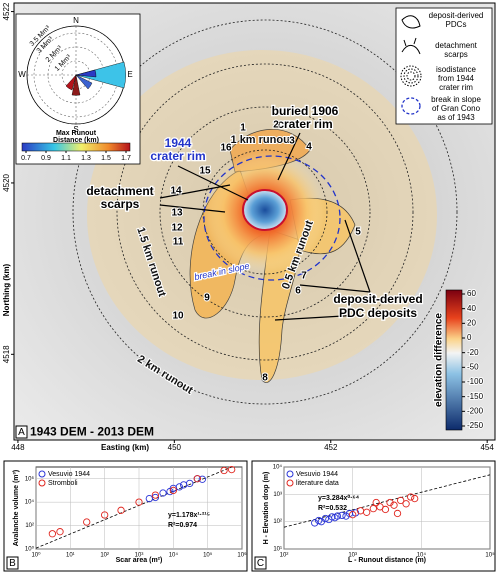  Describe the element at coordinates (377, 299) in the screenshot. I see `annotation: deposit-derived` at that location.